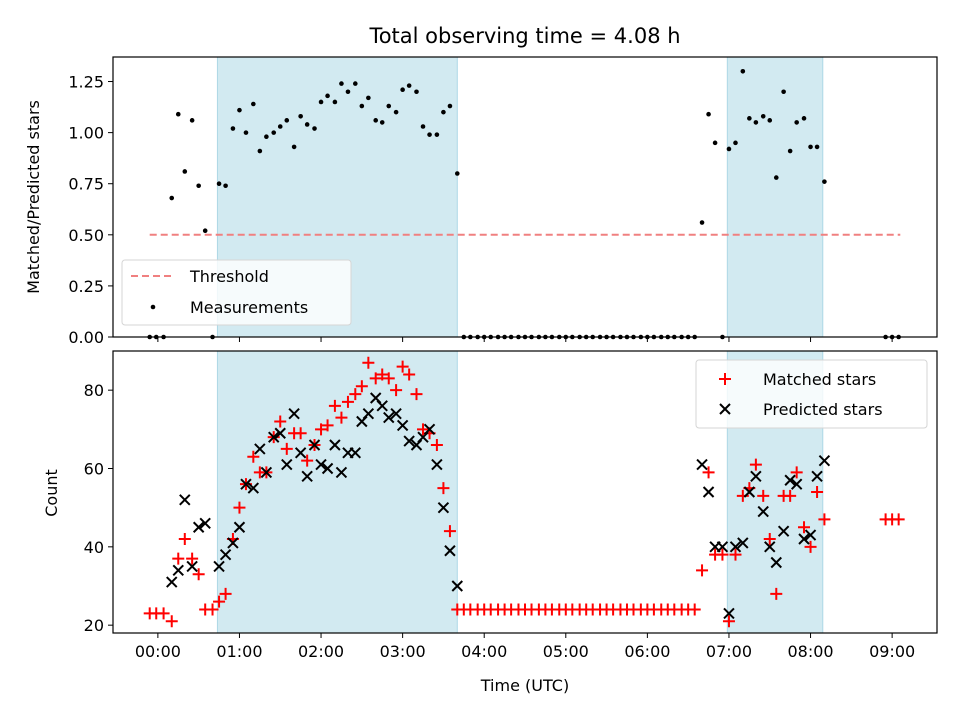  I want to click on legend-predicted-label: Predicted stars, so click(823, 409).